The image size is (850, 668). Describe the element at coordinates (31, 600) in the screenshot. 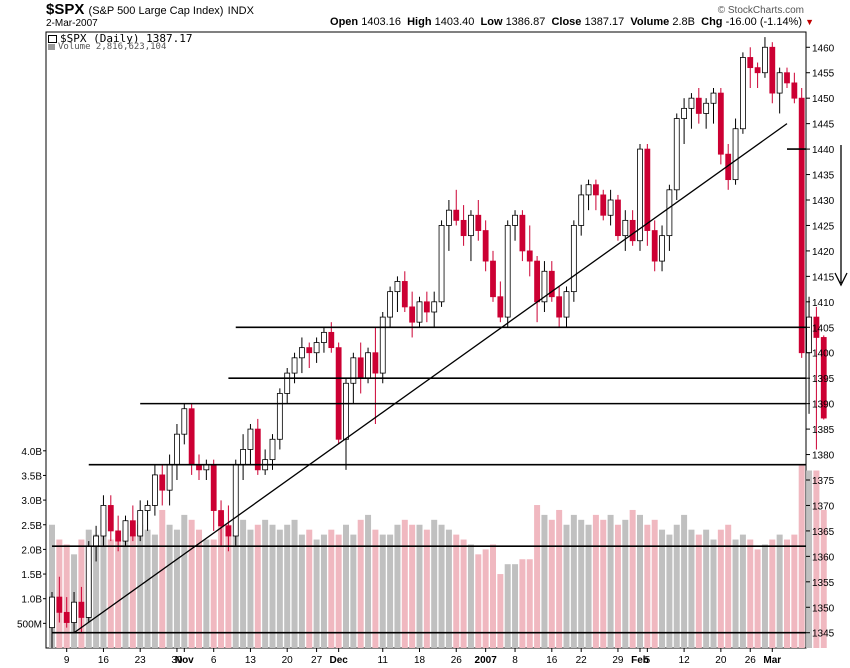

I see `vol-tick-label: 1.0B` at that location.